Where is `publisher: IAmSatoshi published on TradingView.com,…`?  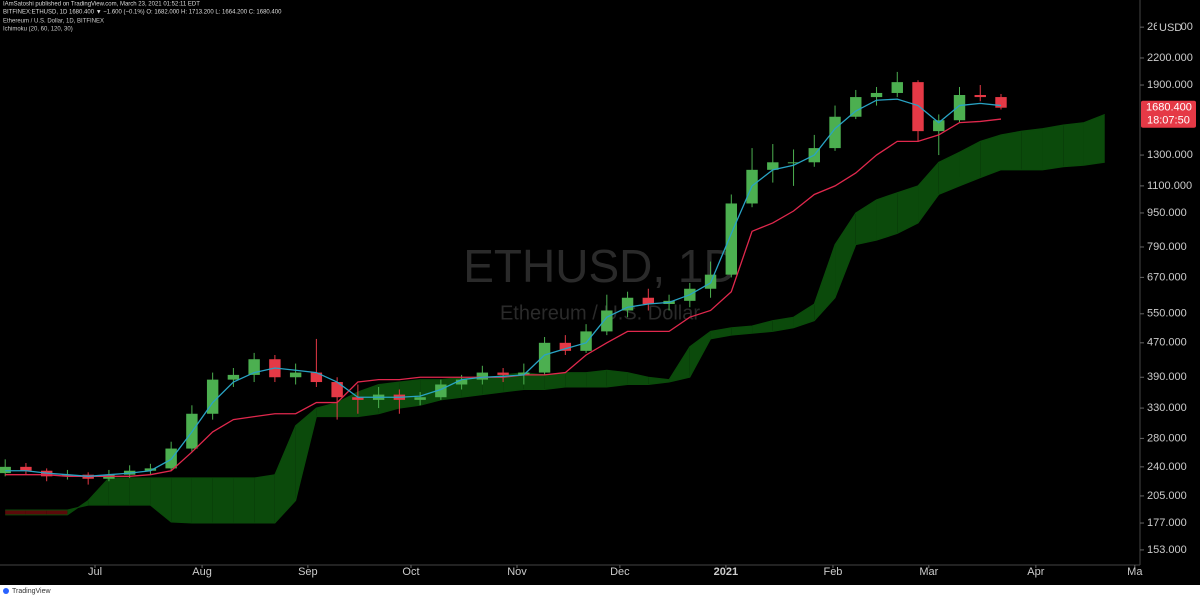
publisher: IAmSatoshi published on TradingView.com,… is located at coordinates (101, 5).